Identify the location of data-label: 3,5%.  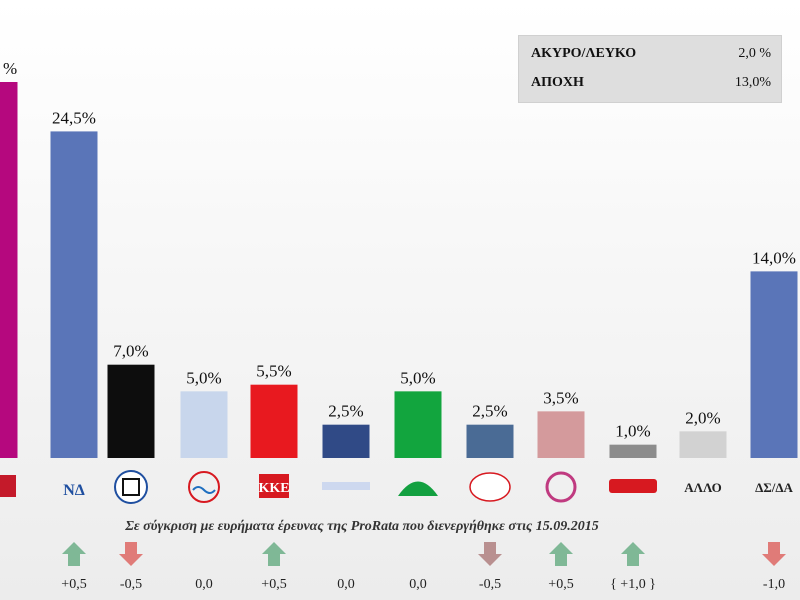
(560, 397).